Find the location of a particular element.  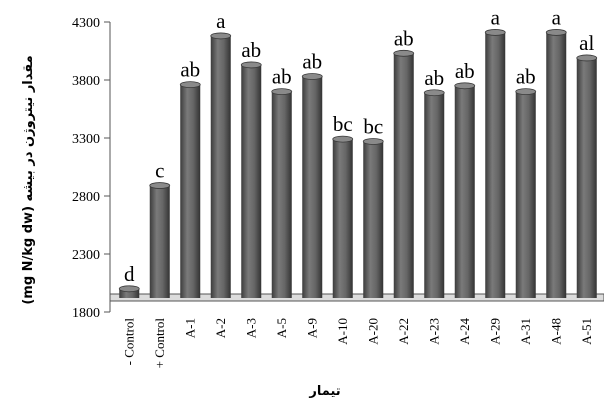

category-label: A-24 is located at coordinates (464, 331).